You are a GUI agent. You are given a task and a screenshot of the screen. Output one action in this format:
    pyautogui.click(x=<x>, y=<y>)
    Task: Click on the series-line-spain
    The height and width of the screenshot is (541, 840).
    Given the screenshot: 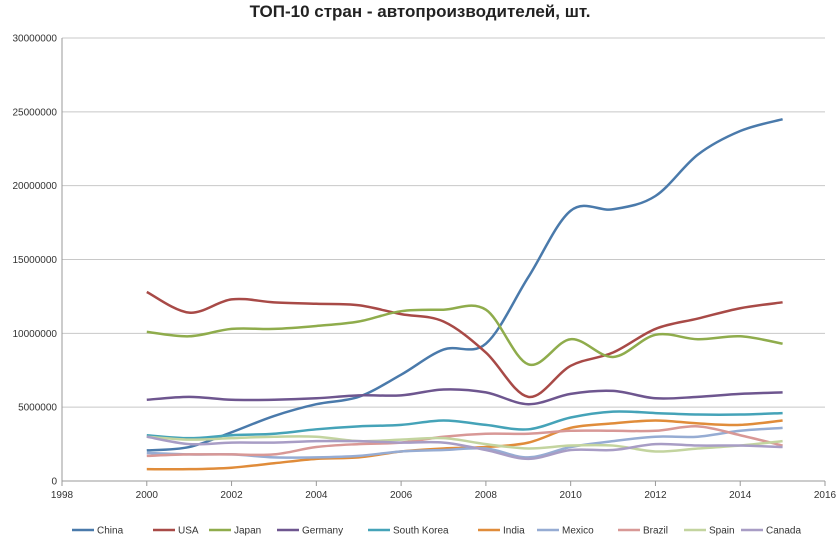 What is the action you would take?
    pyautogui.click(x=464, y=444)
    